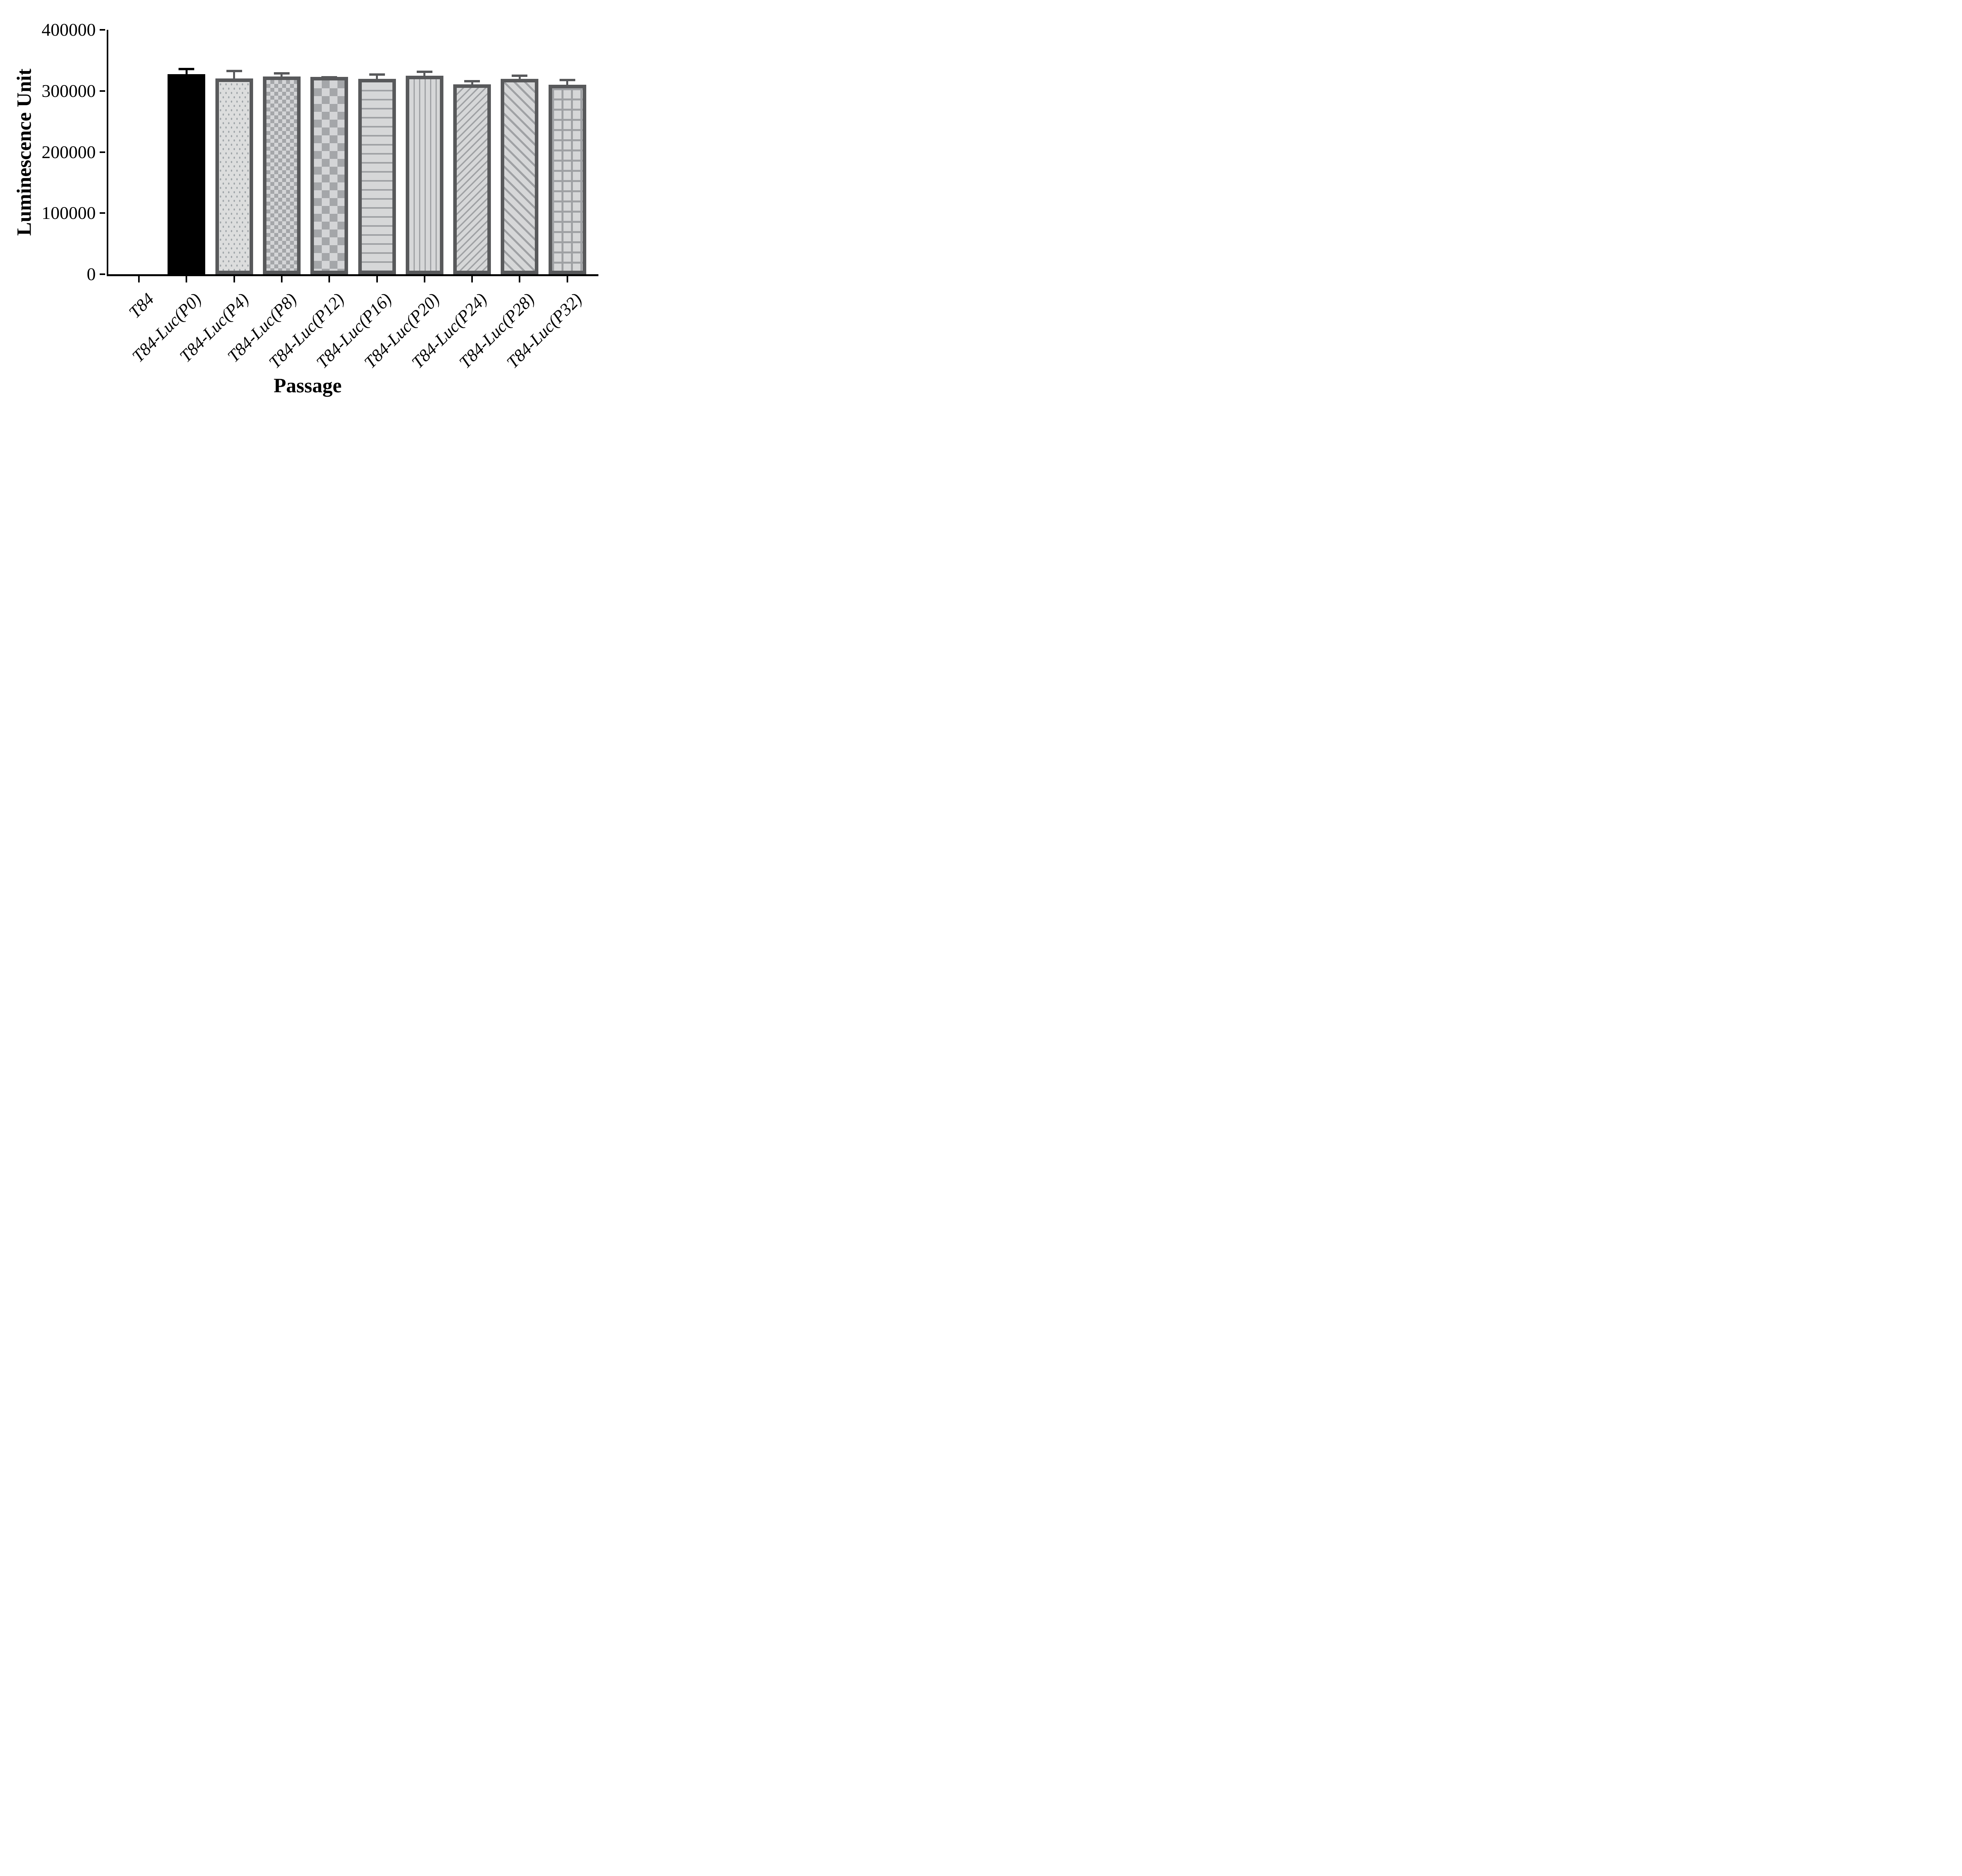 The width and height of the screenshot is (1962, 1876). I want to click on bar-t84-luc-p0, so click(187, 174).